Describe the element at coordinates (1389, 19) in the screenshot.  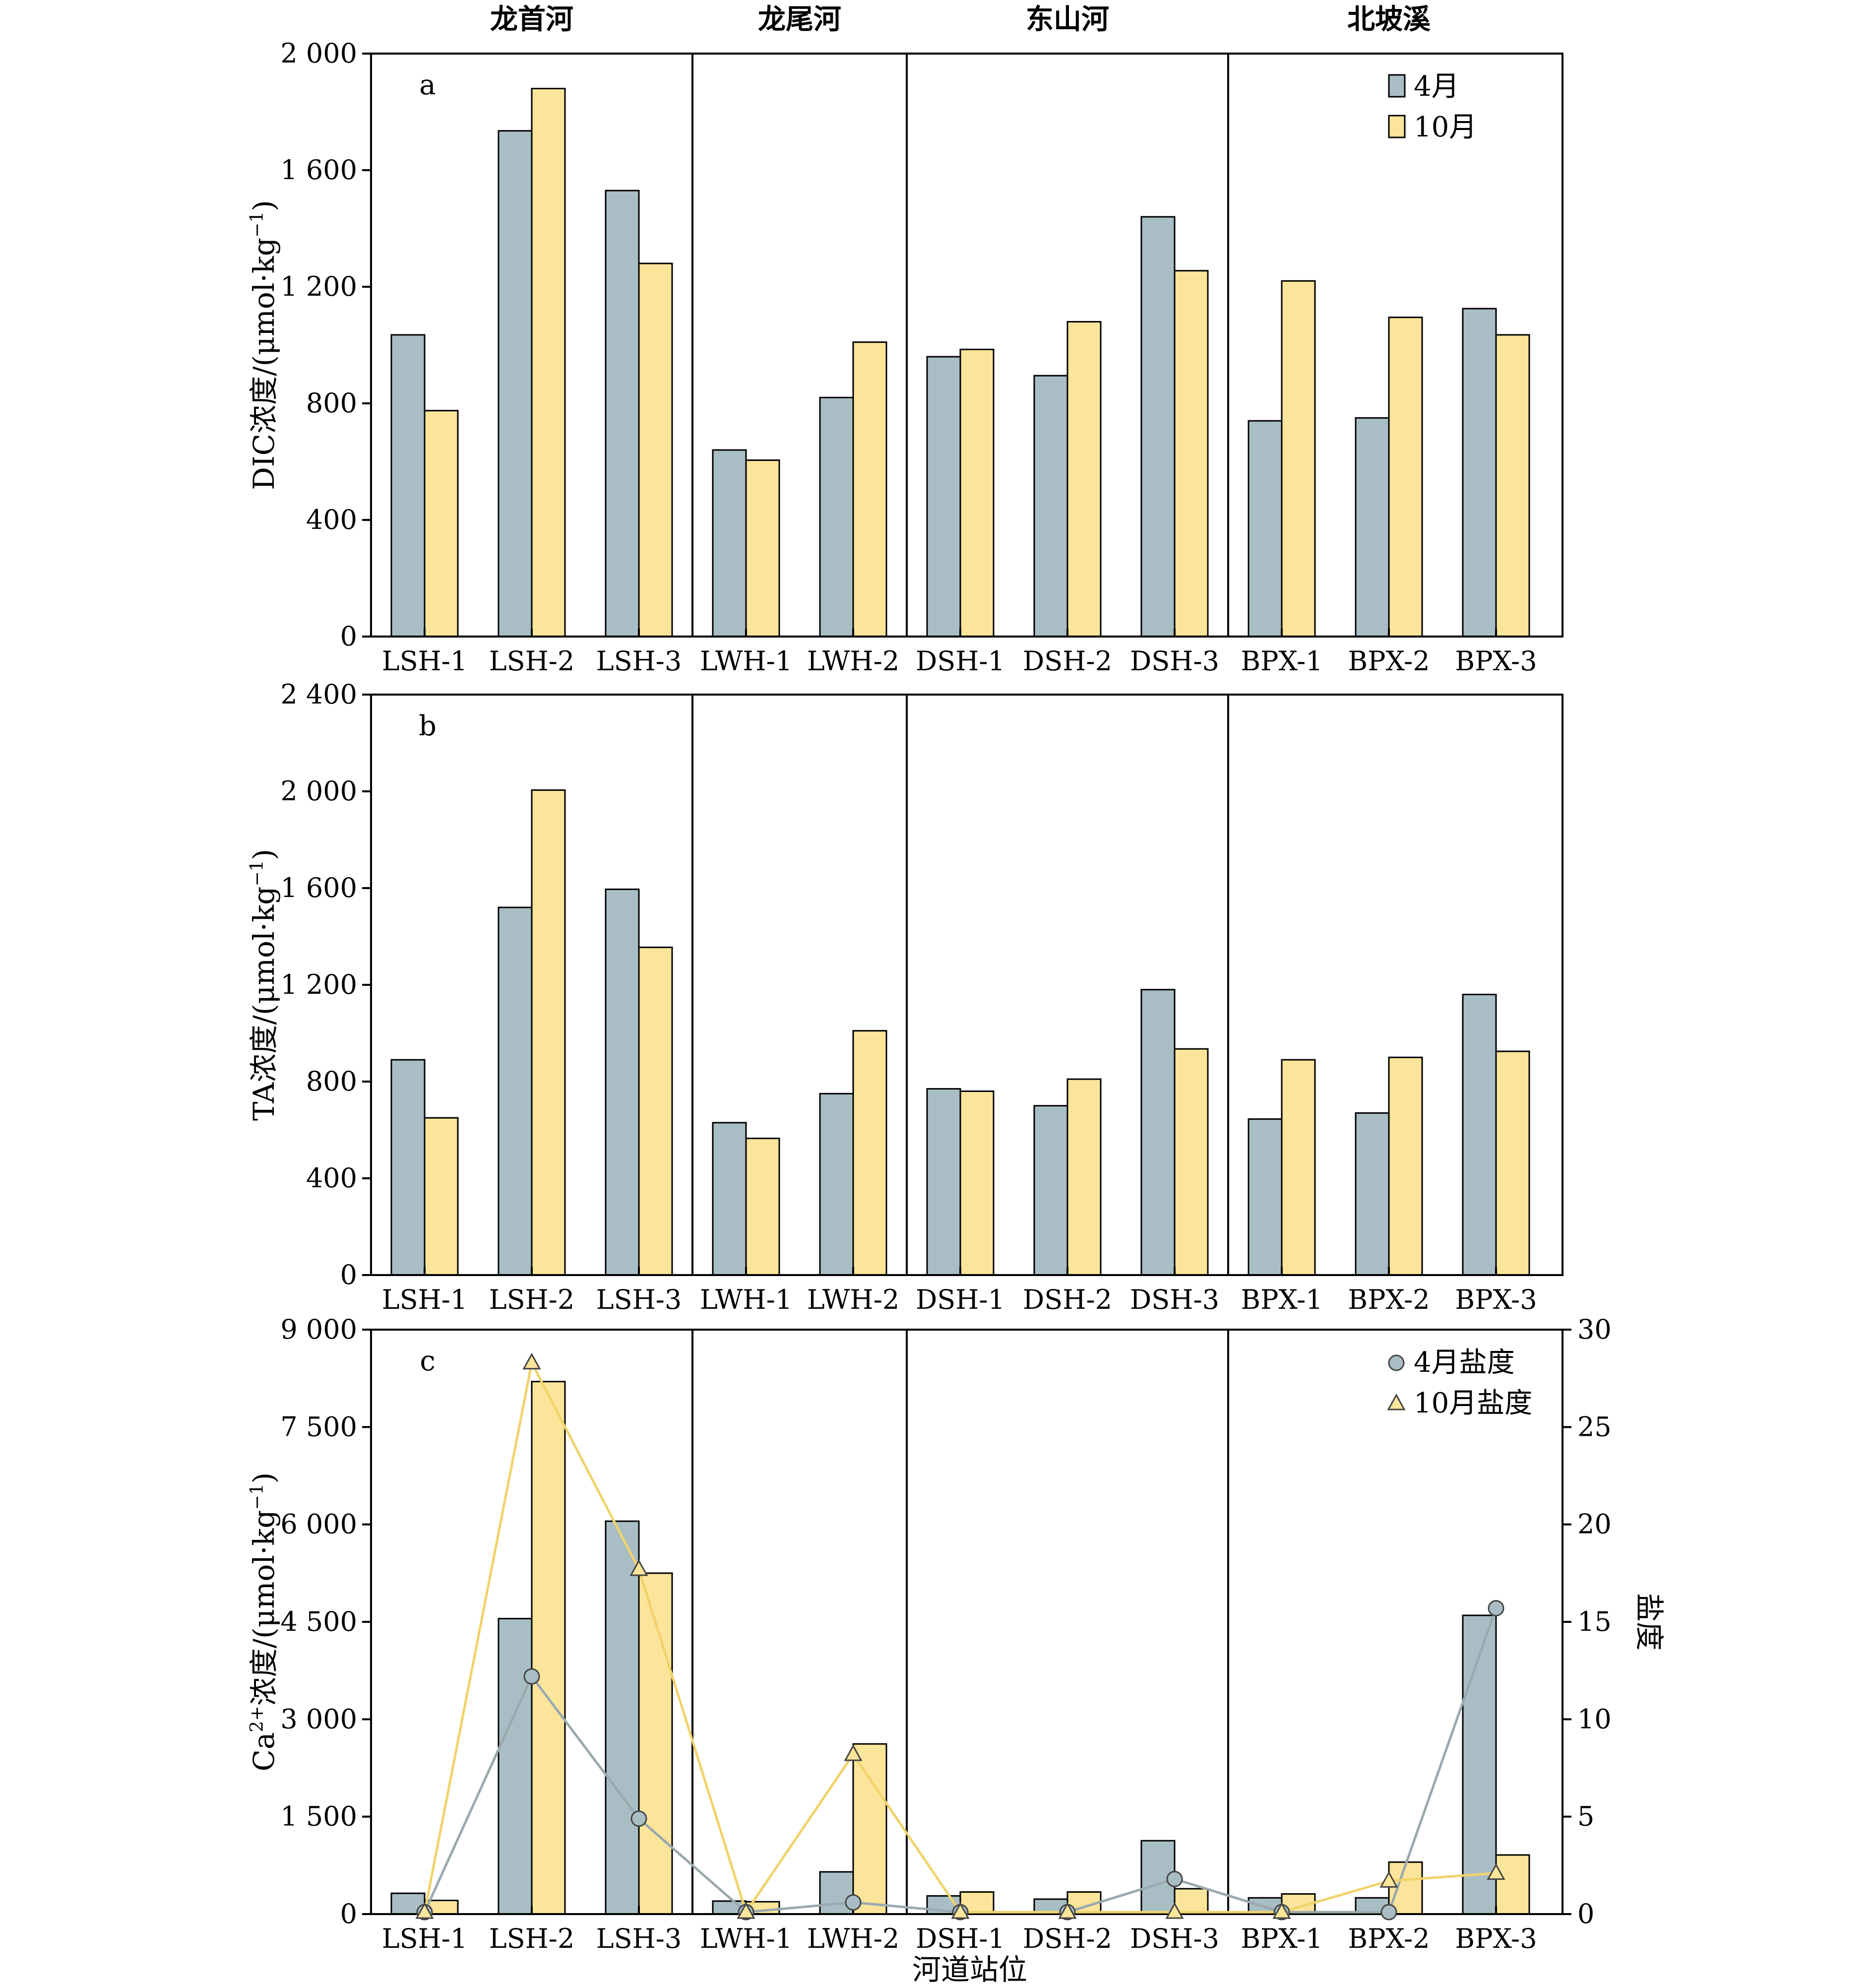
I see `group-label-3: 北坡溪` at that location.